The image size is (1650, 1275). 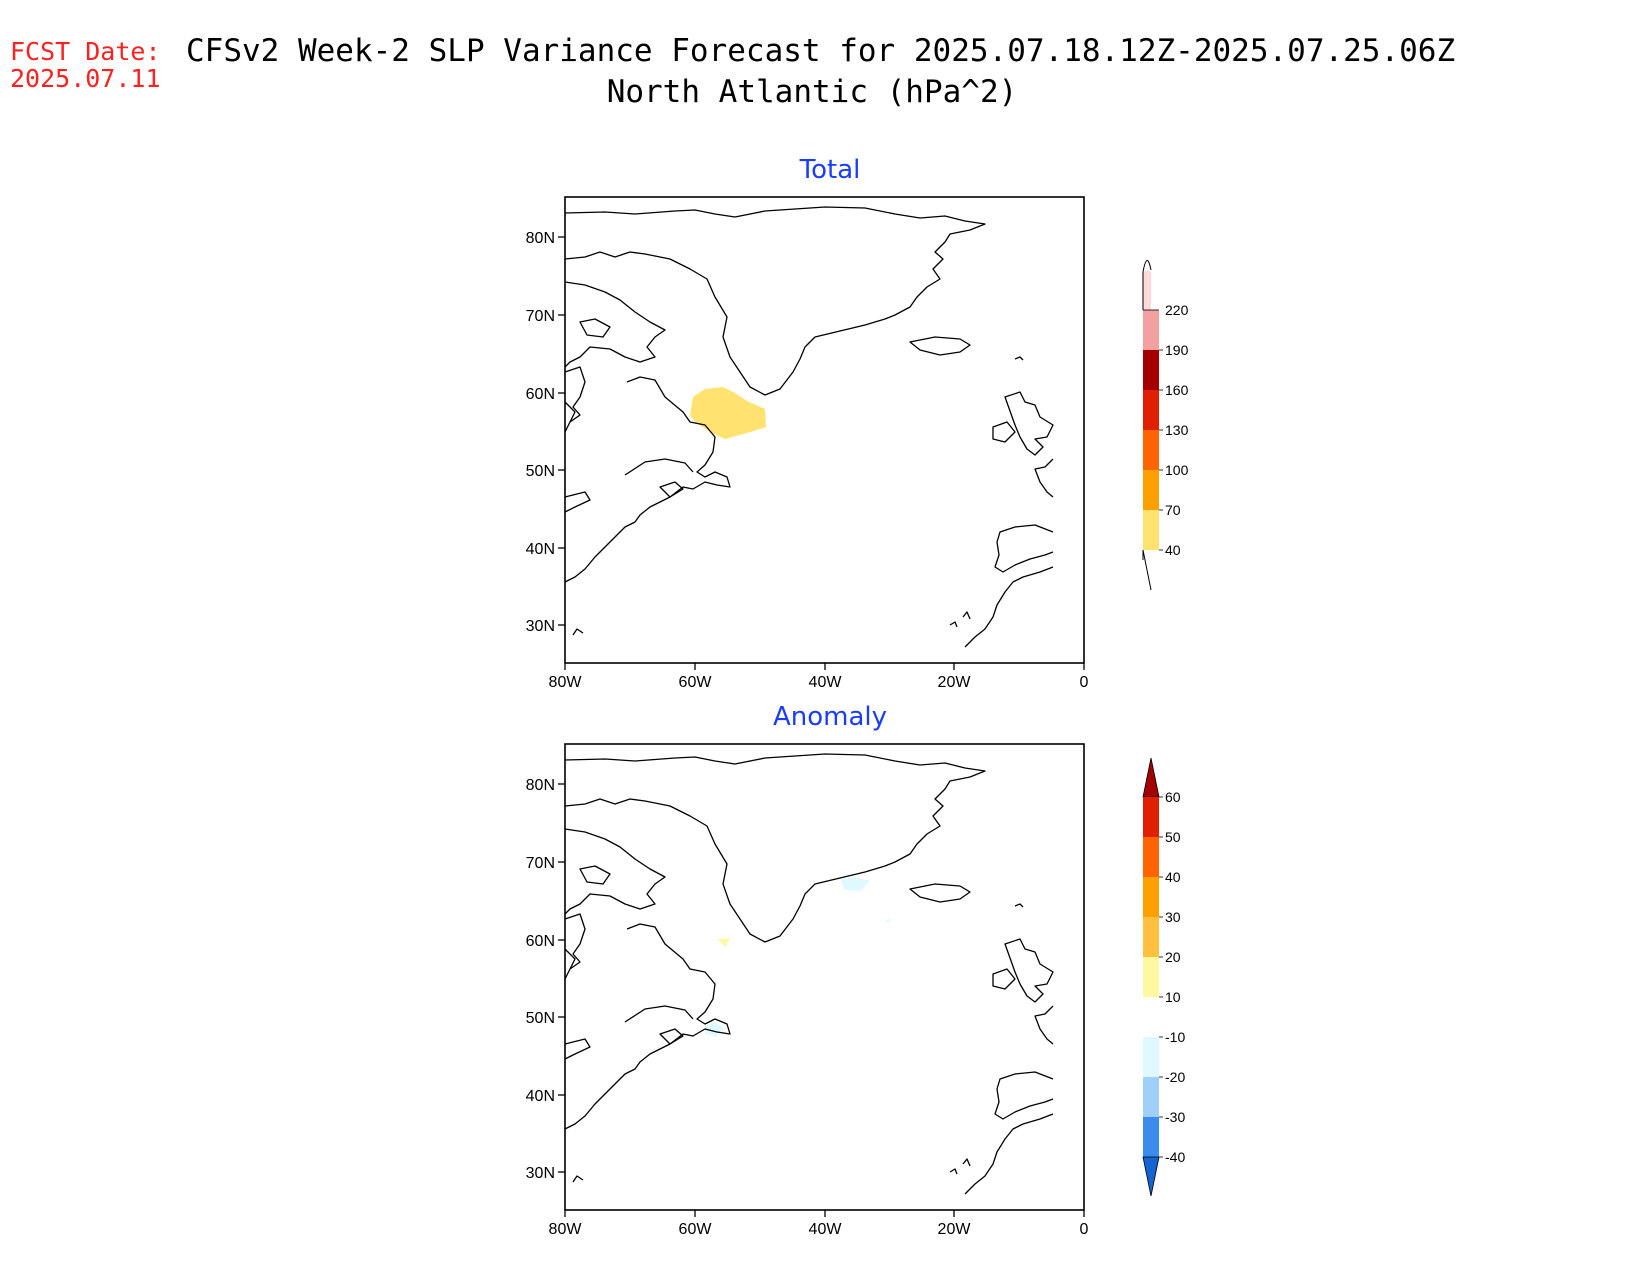 What do you see at coordinates (1173, 957) in the screenshot?
I see `colorbar-label: 20` at bounding box center [1173, 957].